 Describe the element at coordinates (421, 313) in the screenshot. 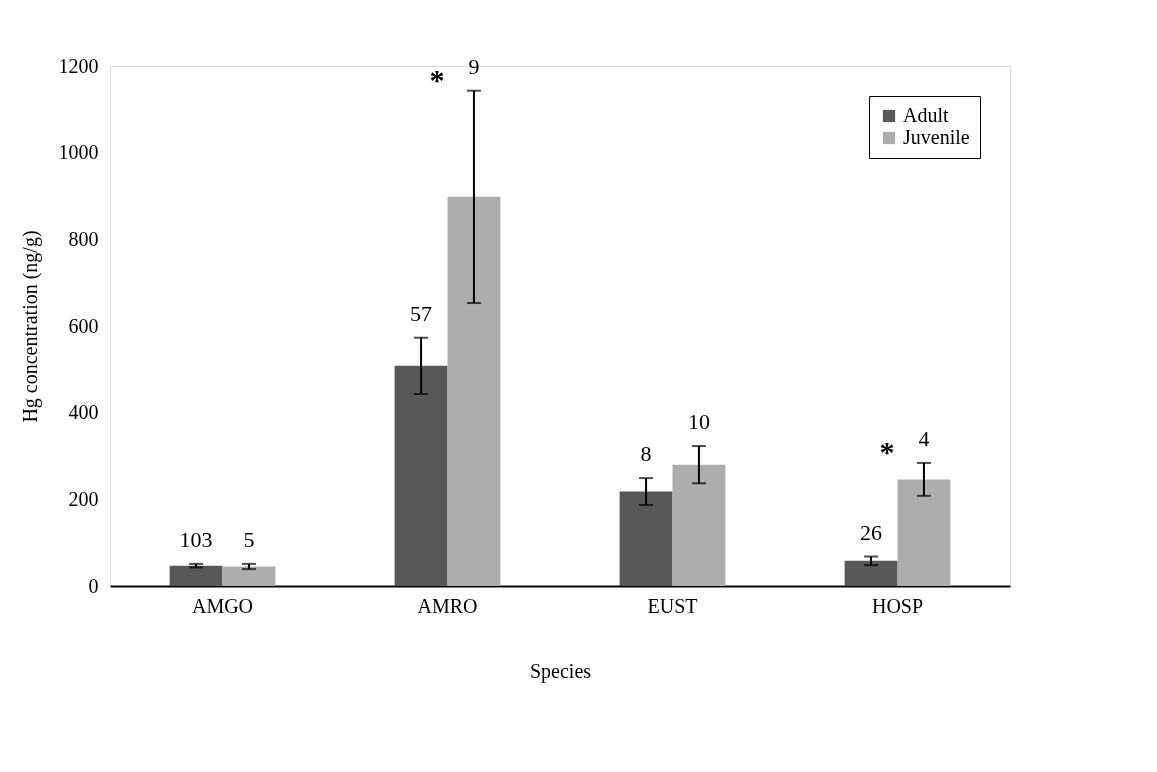

I see `annotation: 57` at that location.